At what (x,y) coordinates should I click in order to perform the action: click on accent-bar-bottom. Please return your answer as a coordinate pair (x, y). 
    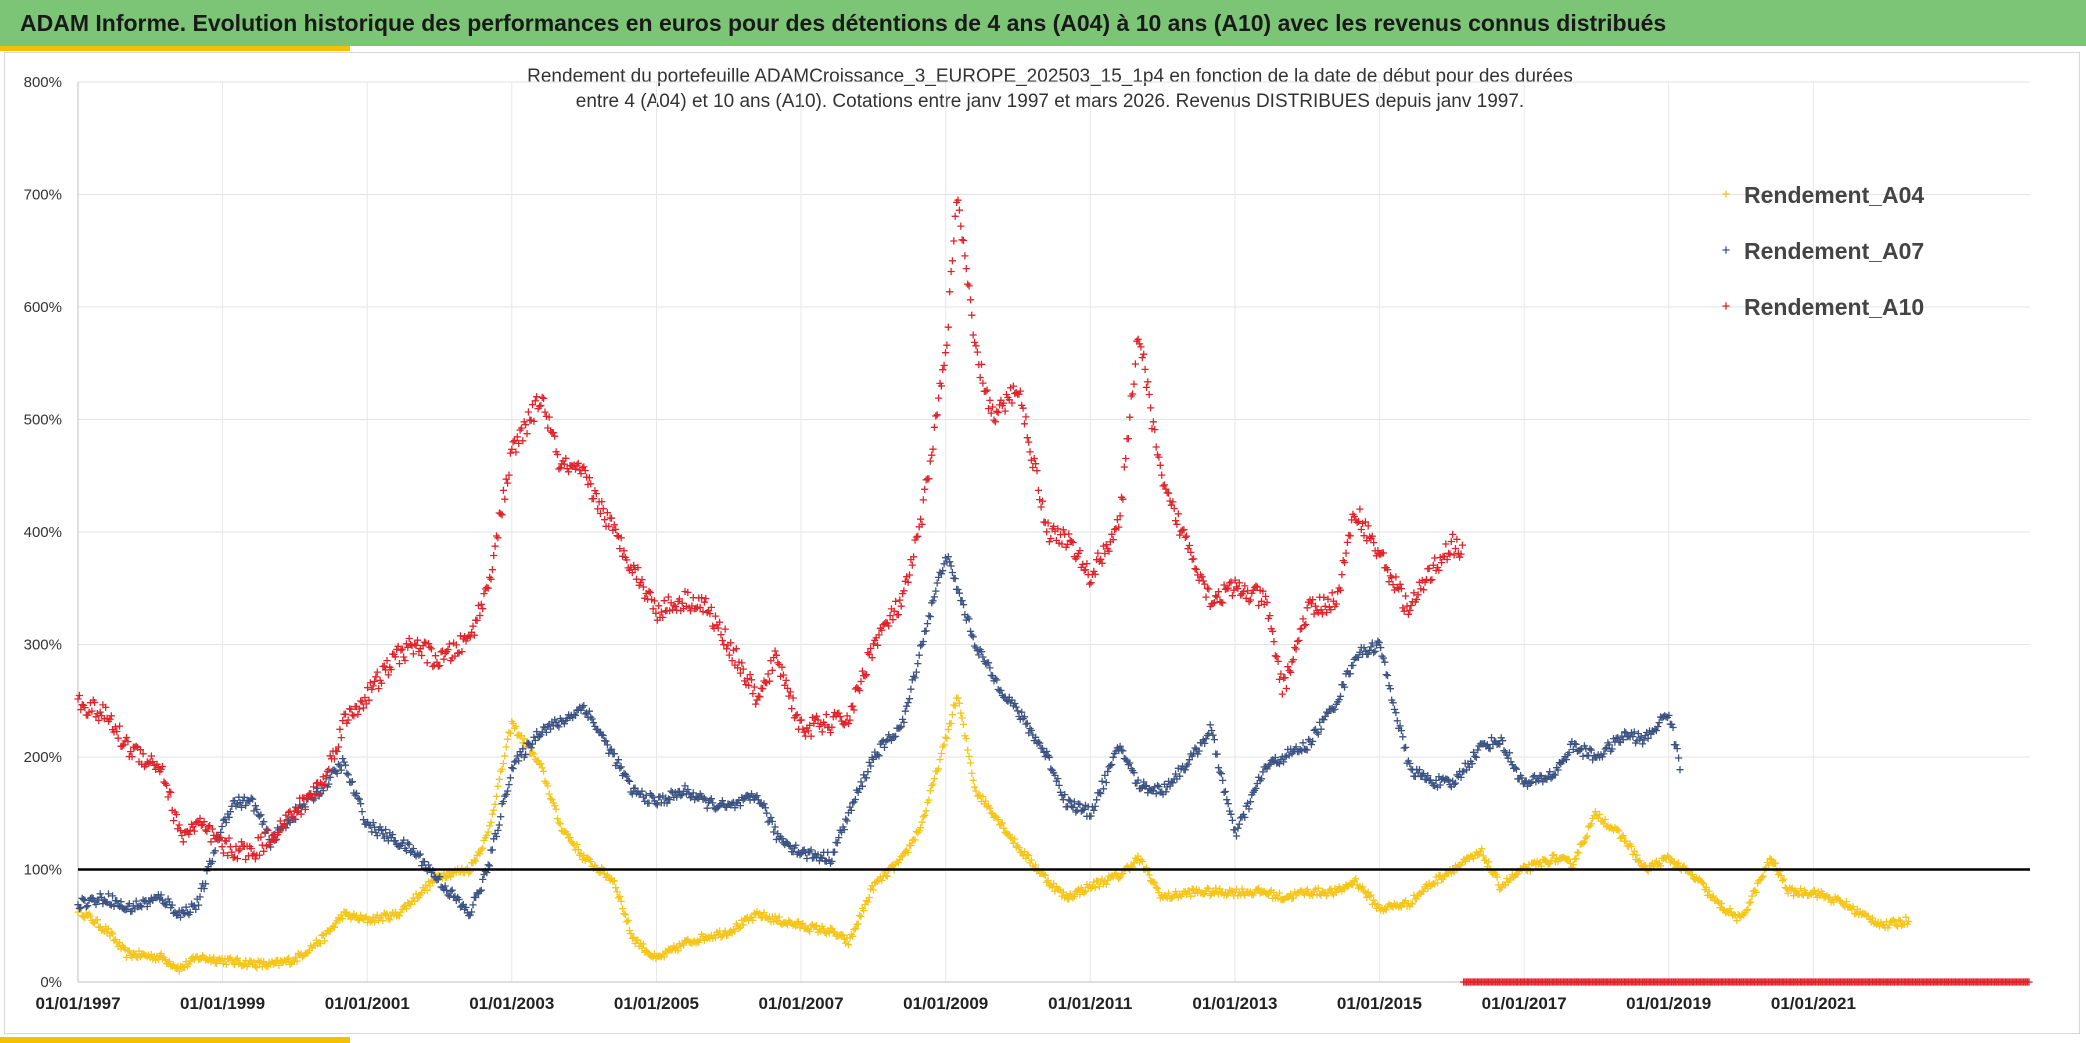
    Looking at the image, I should click on (175, 1040).